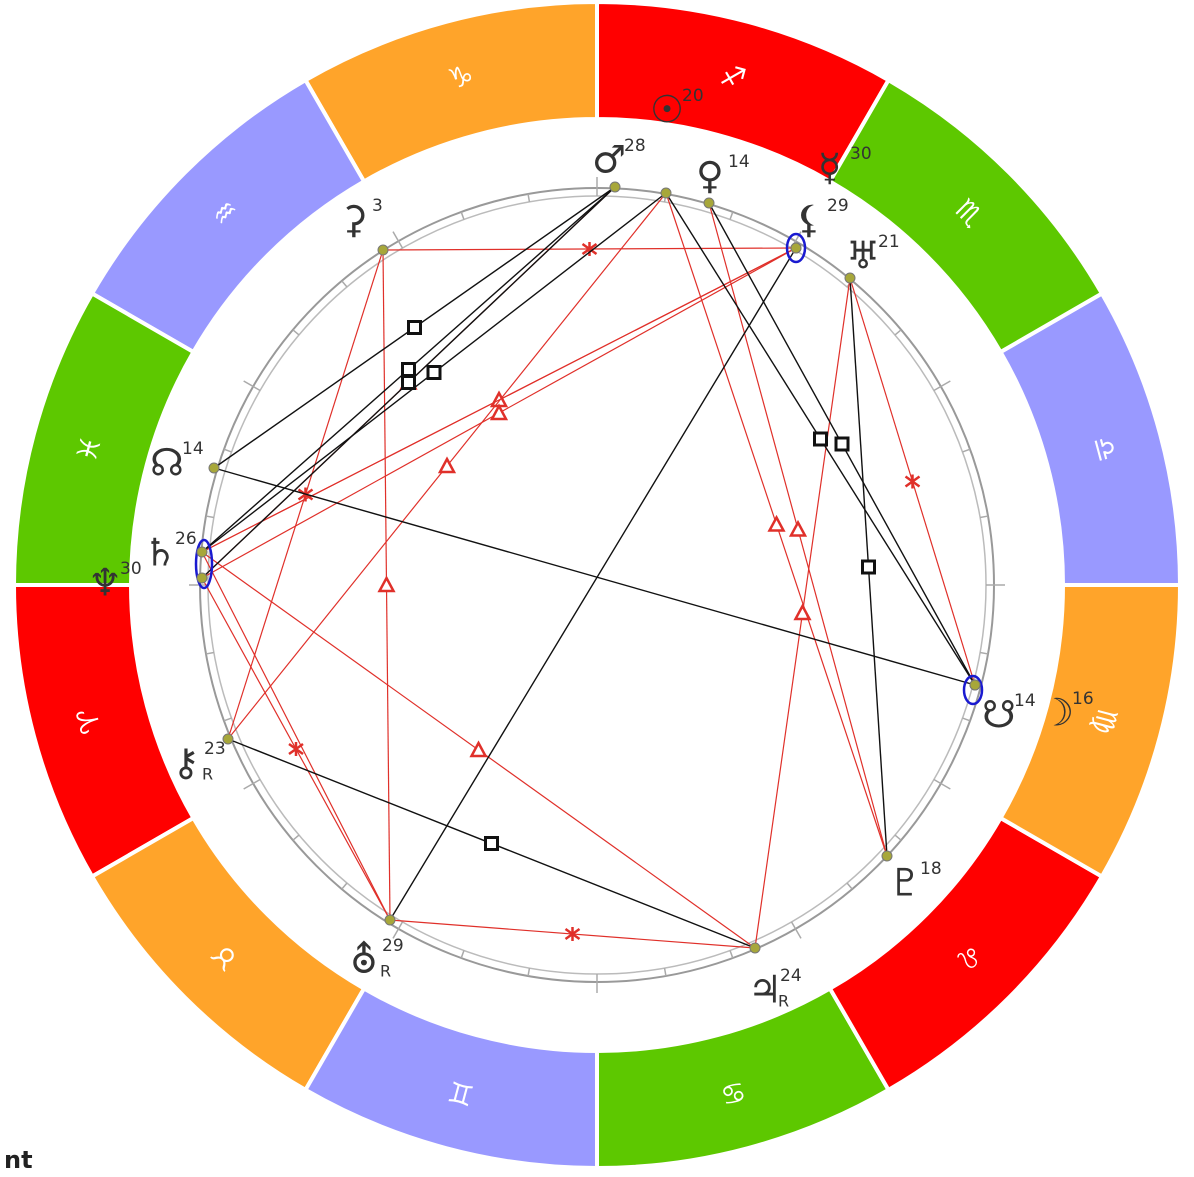 The height and width of the screenshot is (1177, 1194). I want to click on planet-glyph: ♇, so click(905, 883).